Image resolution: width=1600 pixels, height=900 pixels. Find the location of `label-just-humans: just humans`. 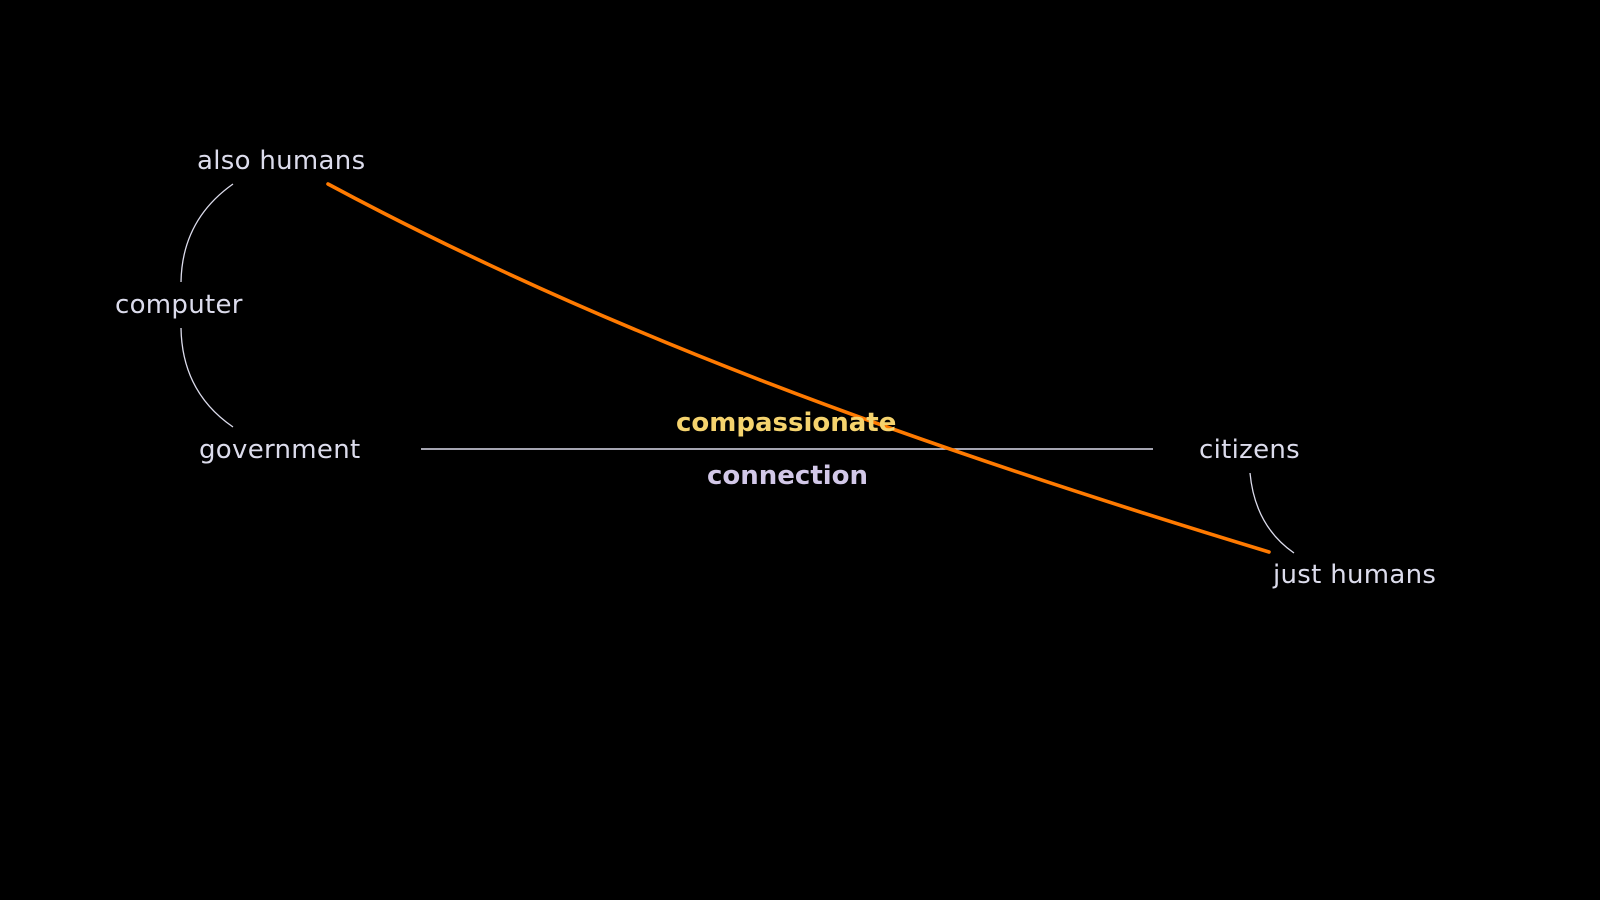

label-just-humans: just humans is located at coordinates (1355, 575).